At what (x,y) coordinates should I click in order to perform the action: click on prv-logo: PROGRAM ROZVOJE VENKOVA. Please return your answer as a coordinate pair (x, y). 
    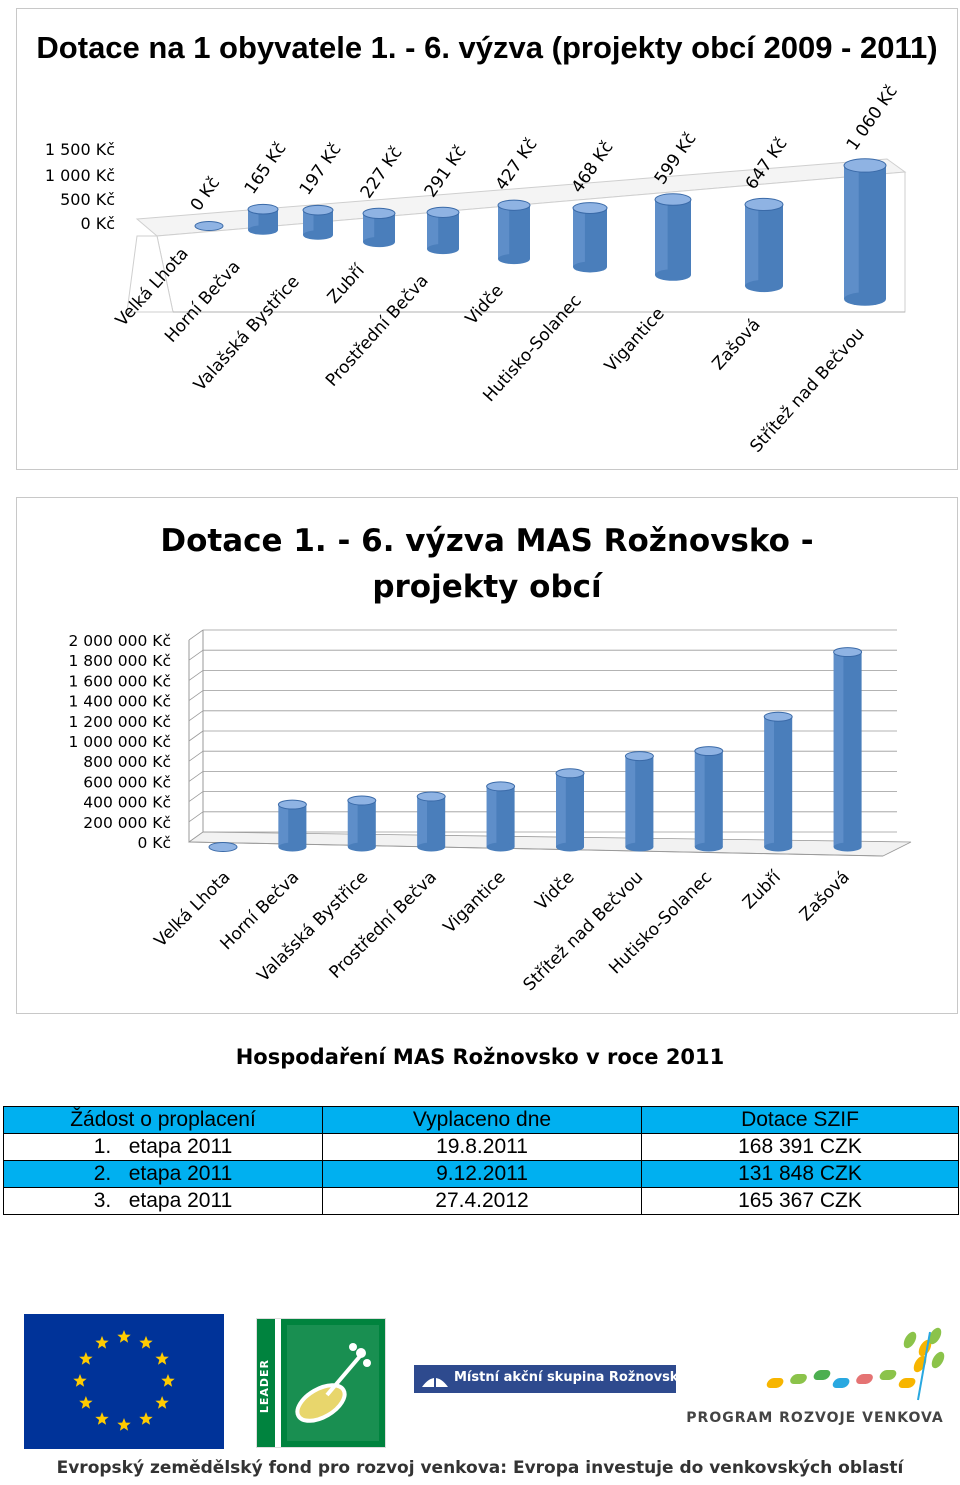
    Looking at the image, I should click on (818, 1380).